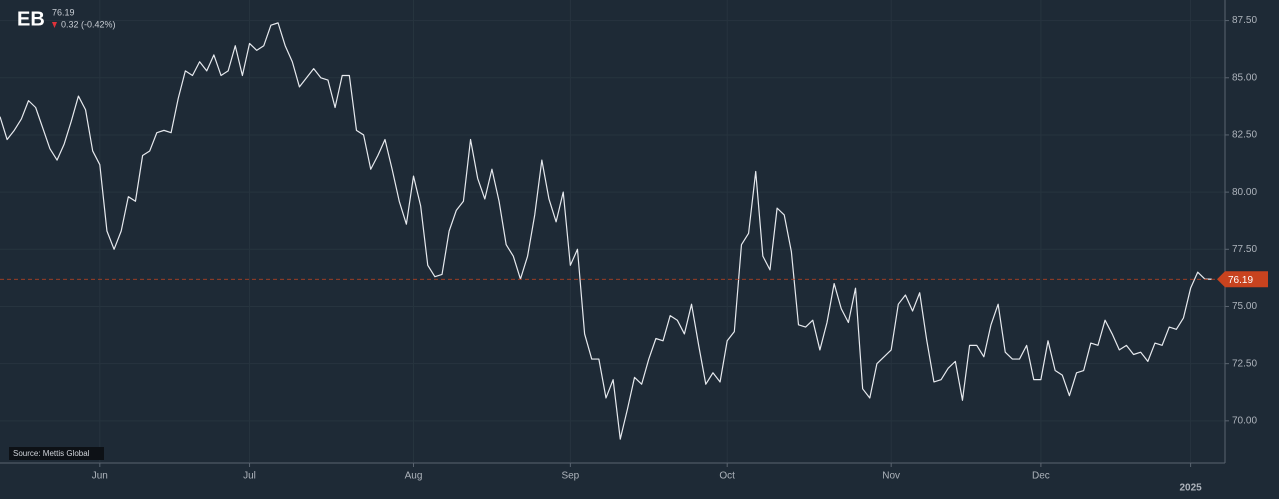 This screenshot has height=499, width=1279. I want to click on source-box, so click(56, 453).